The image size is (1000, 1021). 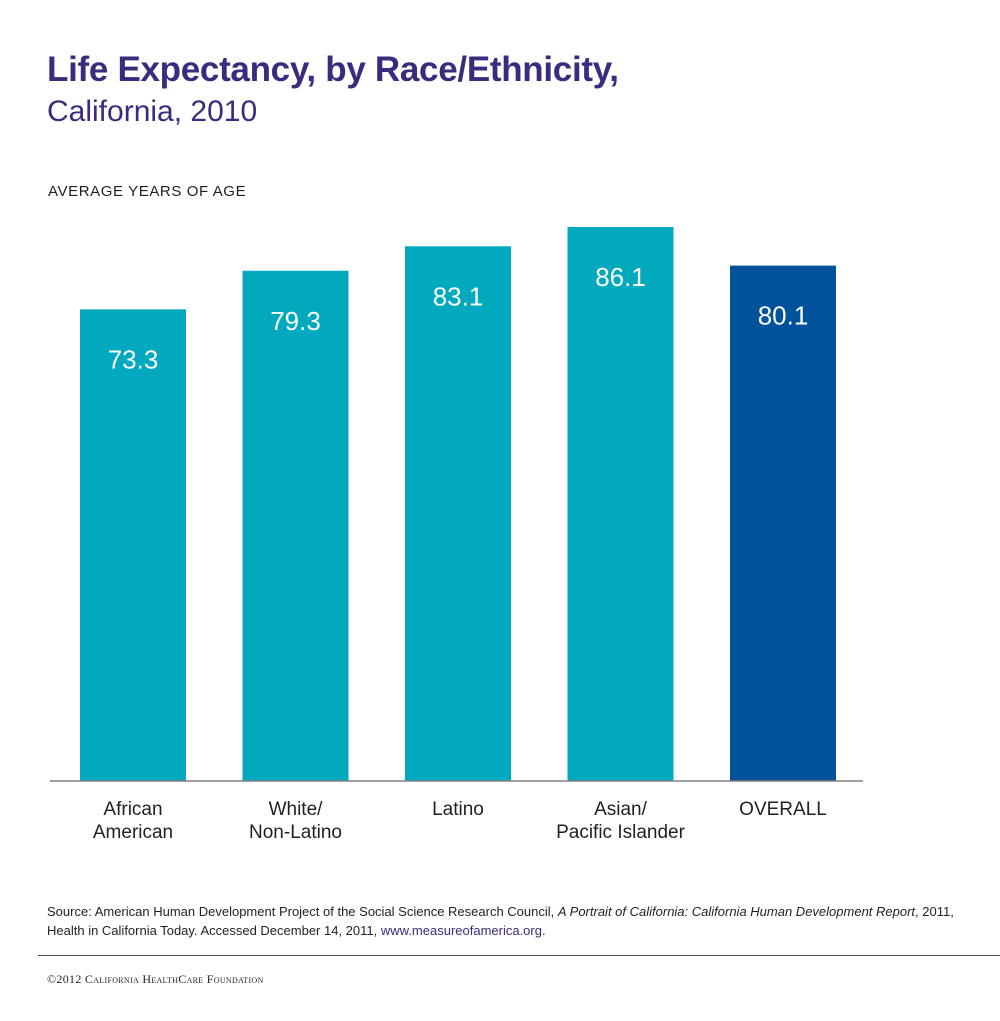 What do you see at coordinates (295, 832) in the screenshot?
I see `category-label-1-1: Non-Latino` at bounding box center [295, 832].